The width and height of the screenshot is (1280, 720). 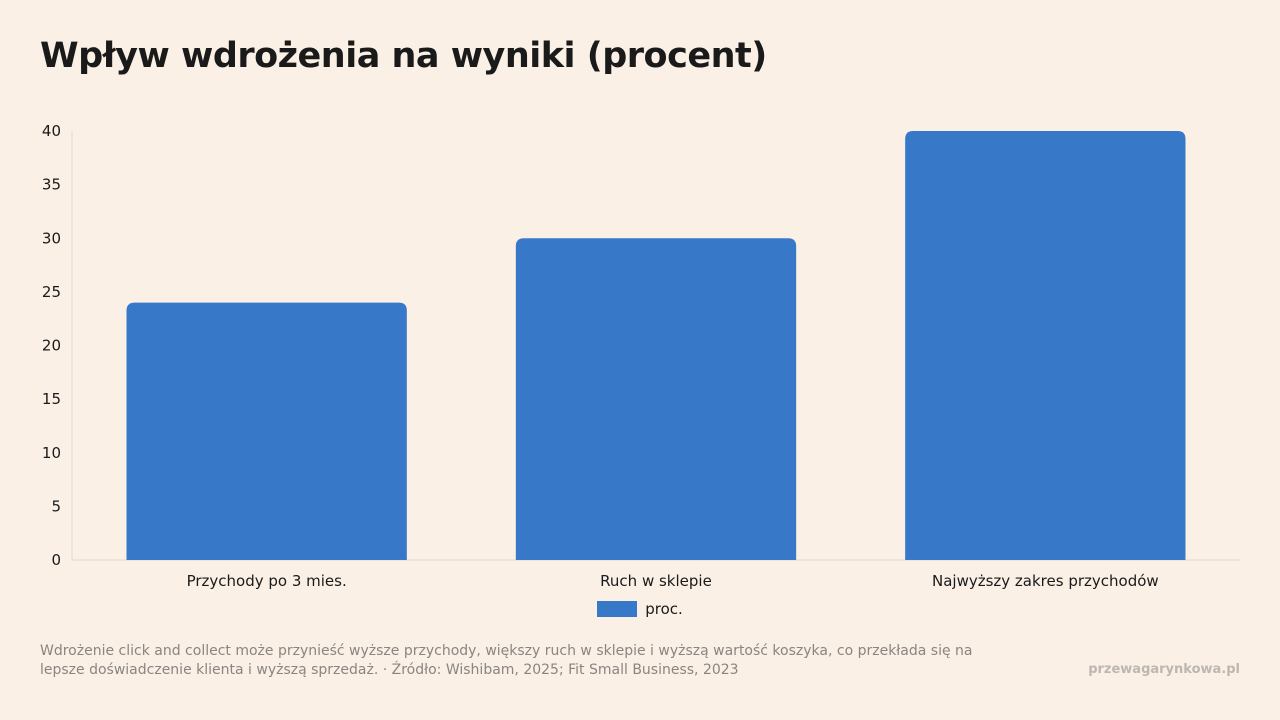 I want to click on x-tick-label: Przychody po 3 mies., so click(x=267, y=581).